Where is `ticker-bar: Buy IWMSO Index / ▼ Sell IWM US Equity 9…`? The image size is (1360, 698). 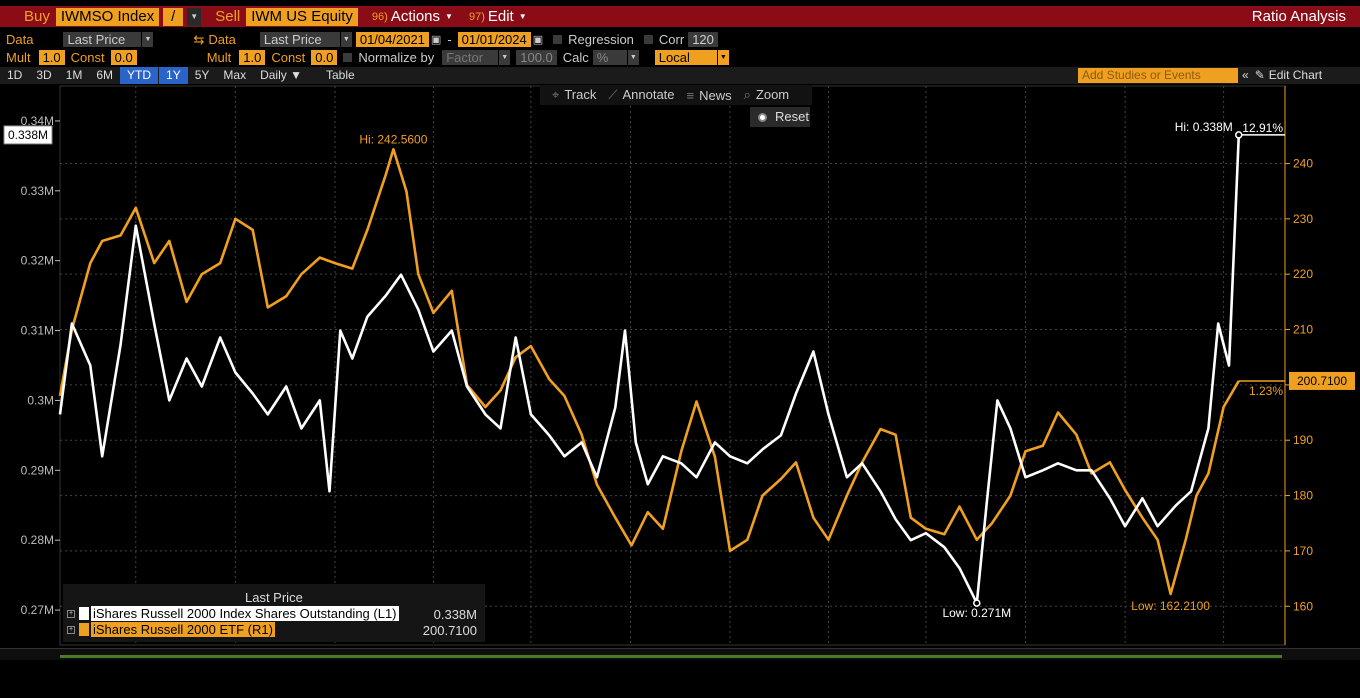 ticker-bar: Buy IWMSO Index / ▼ Sell IWM US Equity 9… is located at coordinates (680, 16).